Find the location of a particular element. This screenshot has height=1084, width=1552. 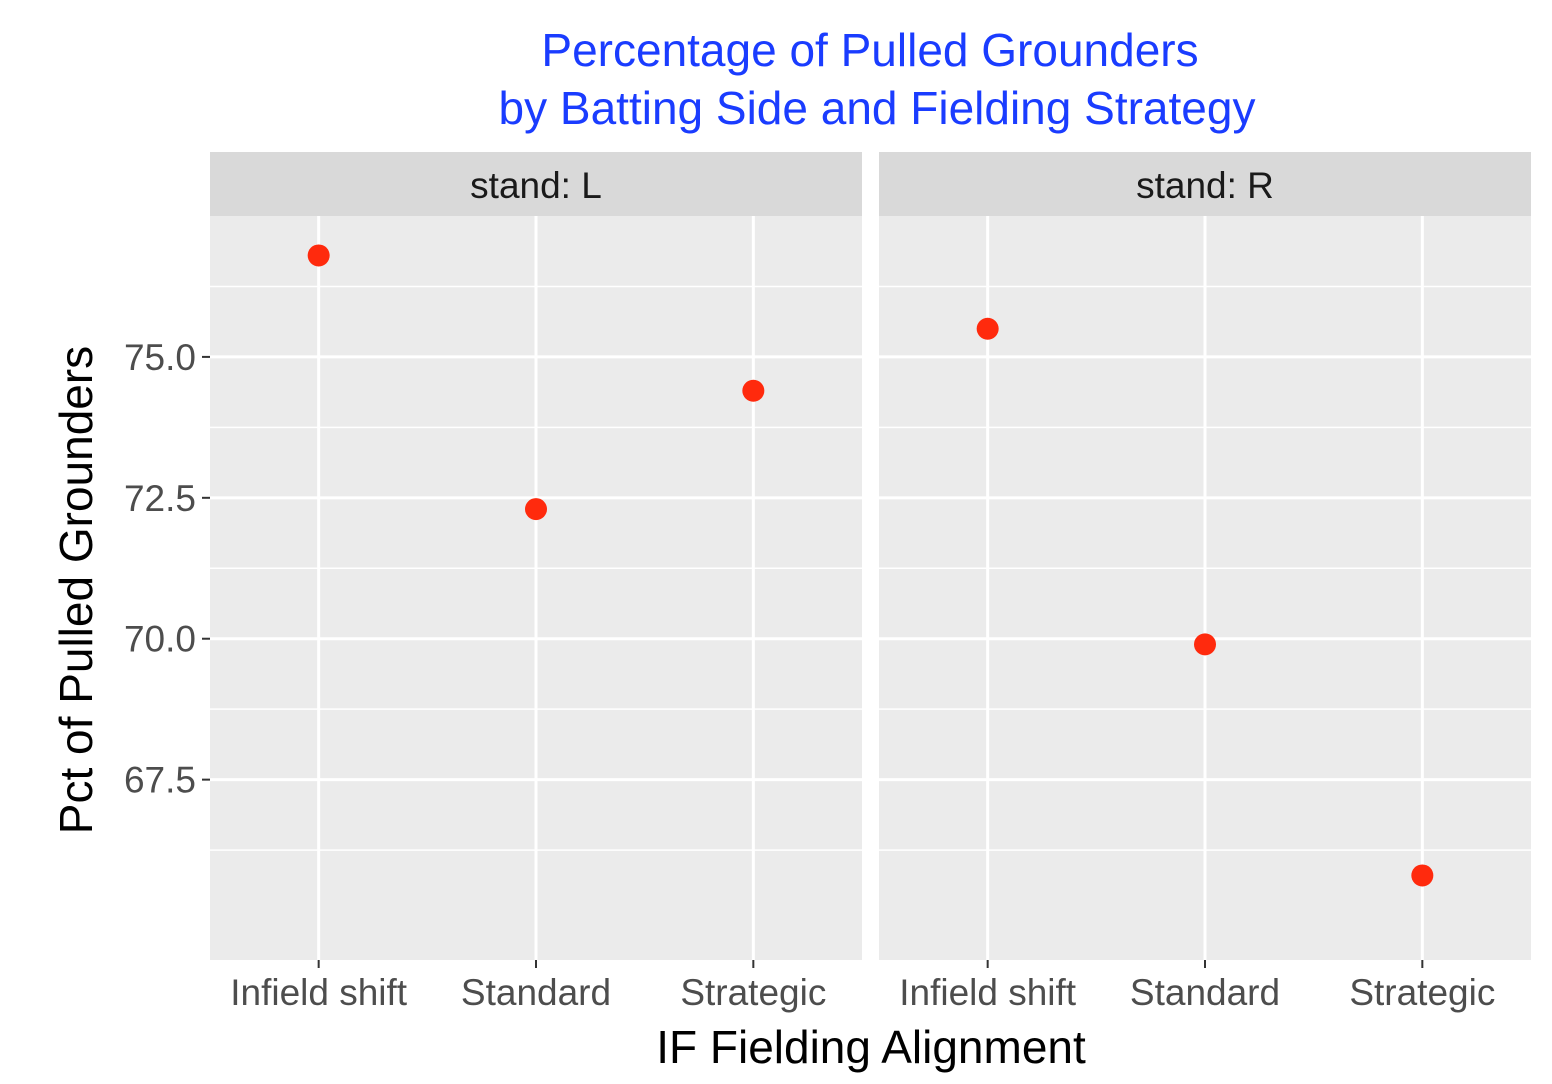

facet-strip-label: stand: L is located at coordinates (536, 185).